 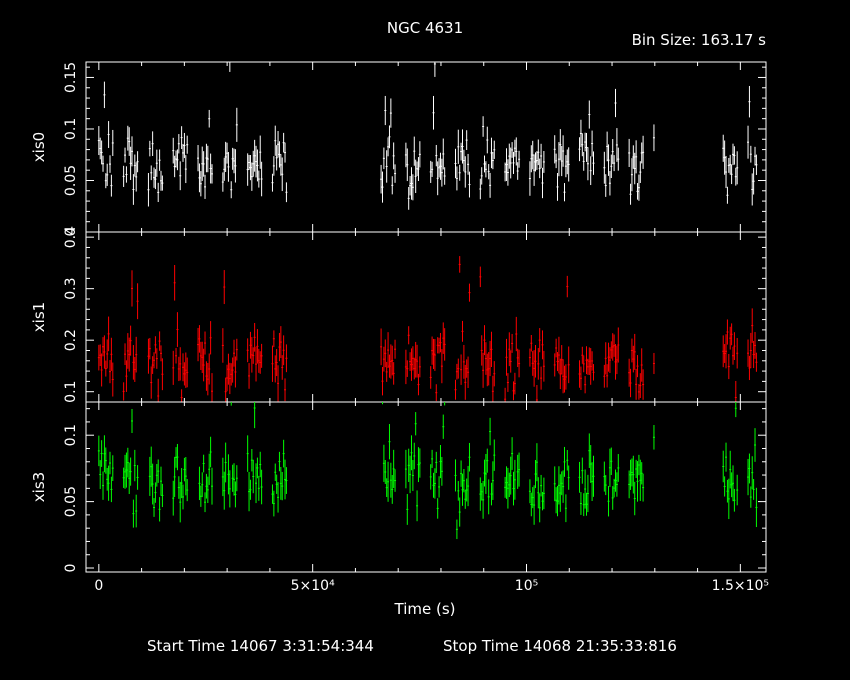 What do you see at coordinates (526, 586) in the screenshot?
I see `x-tick-label: 10⁵` at bounding box center [526, 586].